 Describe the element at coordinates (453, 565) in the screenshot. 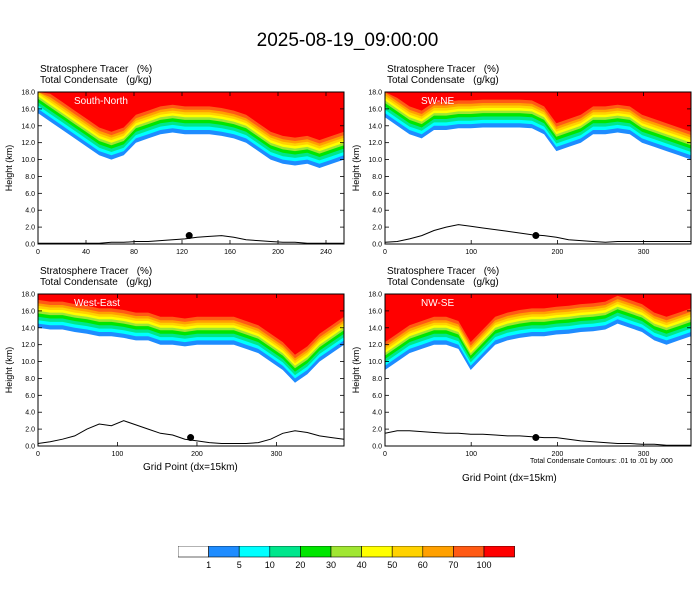

I see `colorbar-tick-label: 70` at that location.